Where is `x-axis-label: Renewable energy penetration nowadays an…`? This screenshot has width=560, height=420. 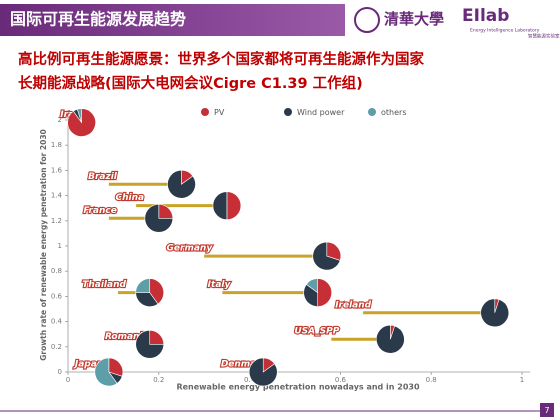 x-axis-label: Renewable energy penetration nowadays an… is located at coordinates (298, 387).